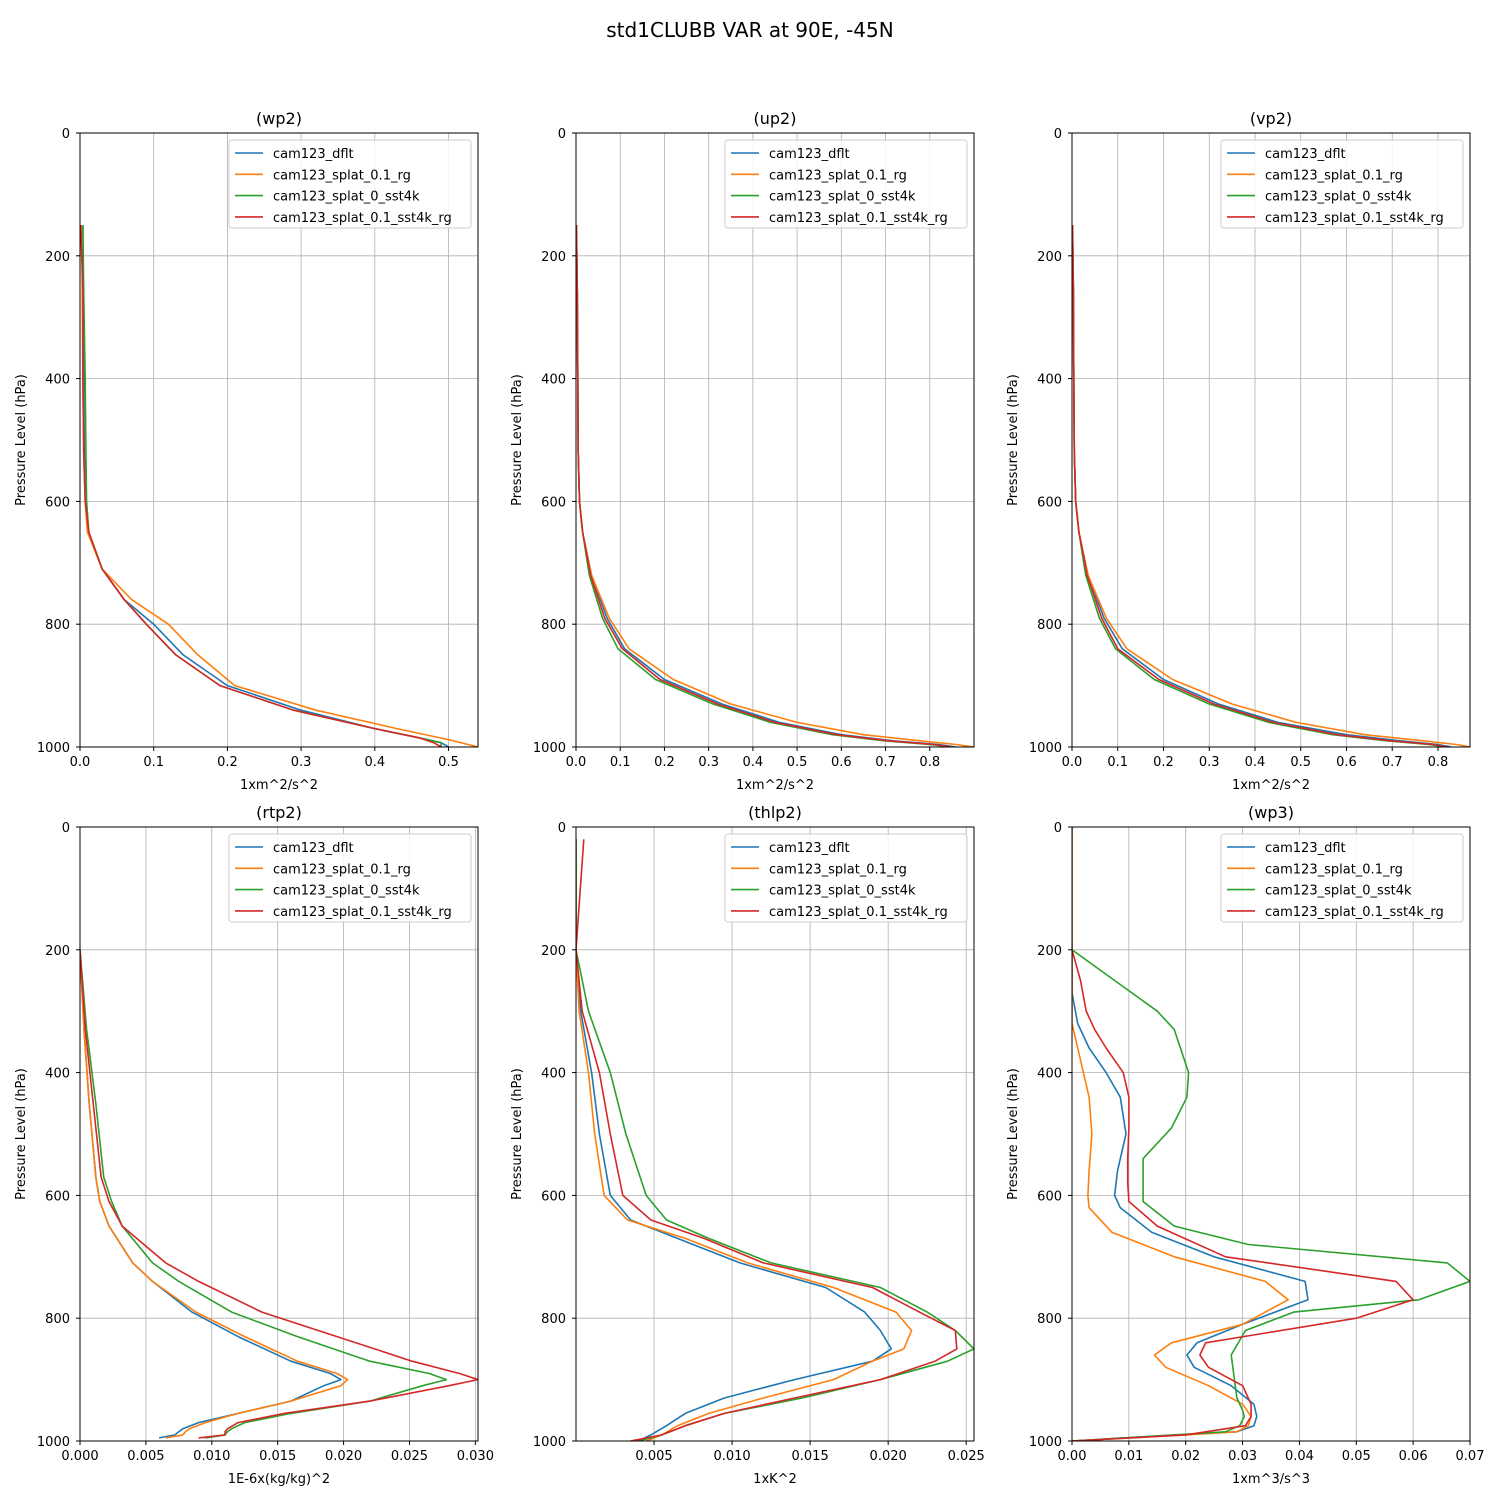 This screenshot has height=1500, width=1500. What do you see at coordinates (553, 380) in the screenshot?
I see `y-tick-label: 400` at bounding box center [553, 380].